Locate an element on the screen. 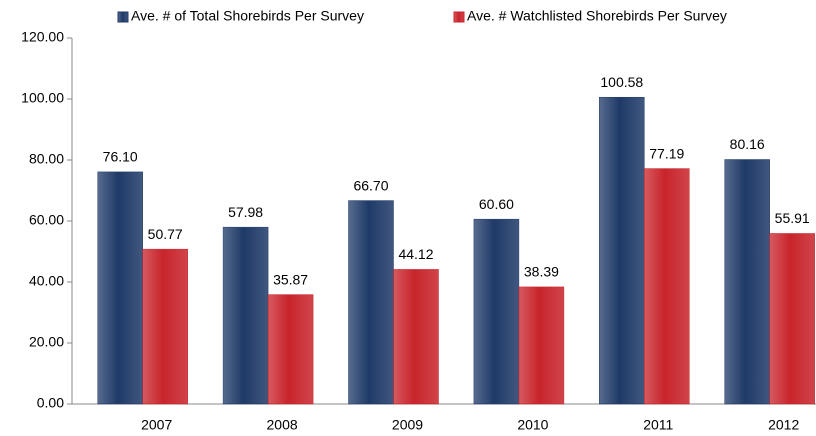 The image size is (816, 436). y-tick-label: 60.00 is located at coordinates (46, 220).